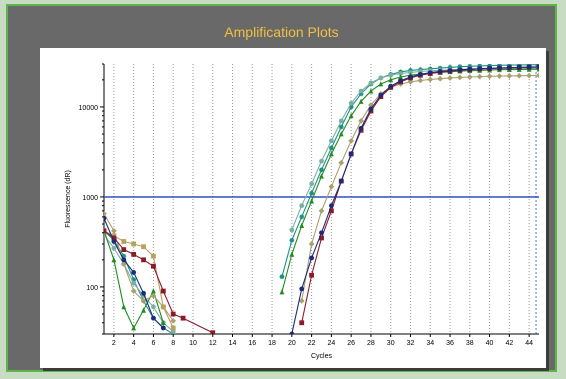  What do you see at coordinates (233, 343) in the screenshot?
I see `x-tick-label: 14` at bounding box center [233, 343].